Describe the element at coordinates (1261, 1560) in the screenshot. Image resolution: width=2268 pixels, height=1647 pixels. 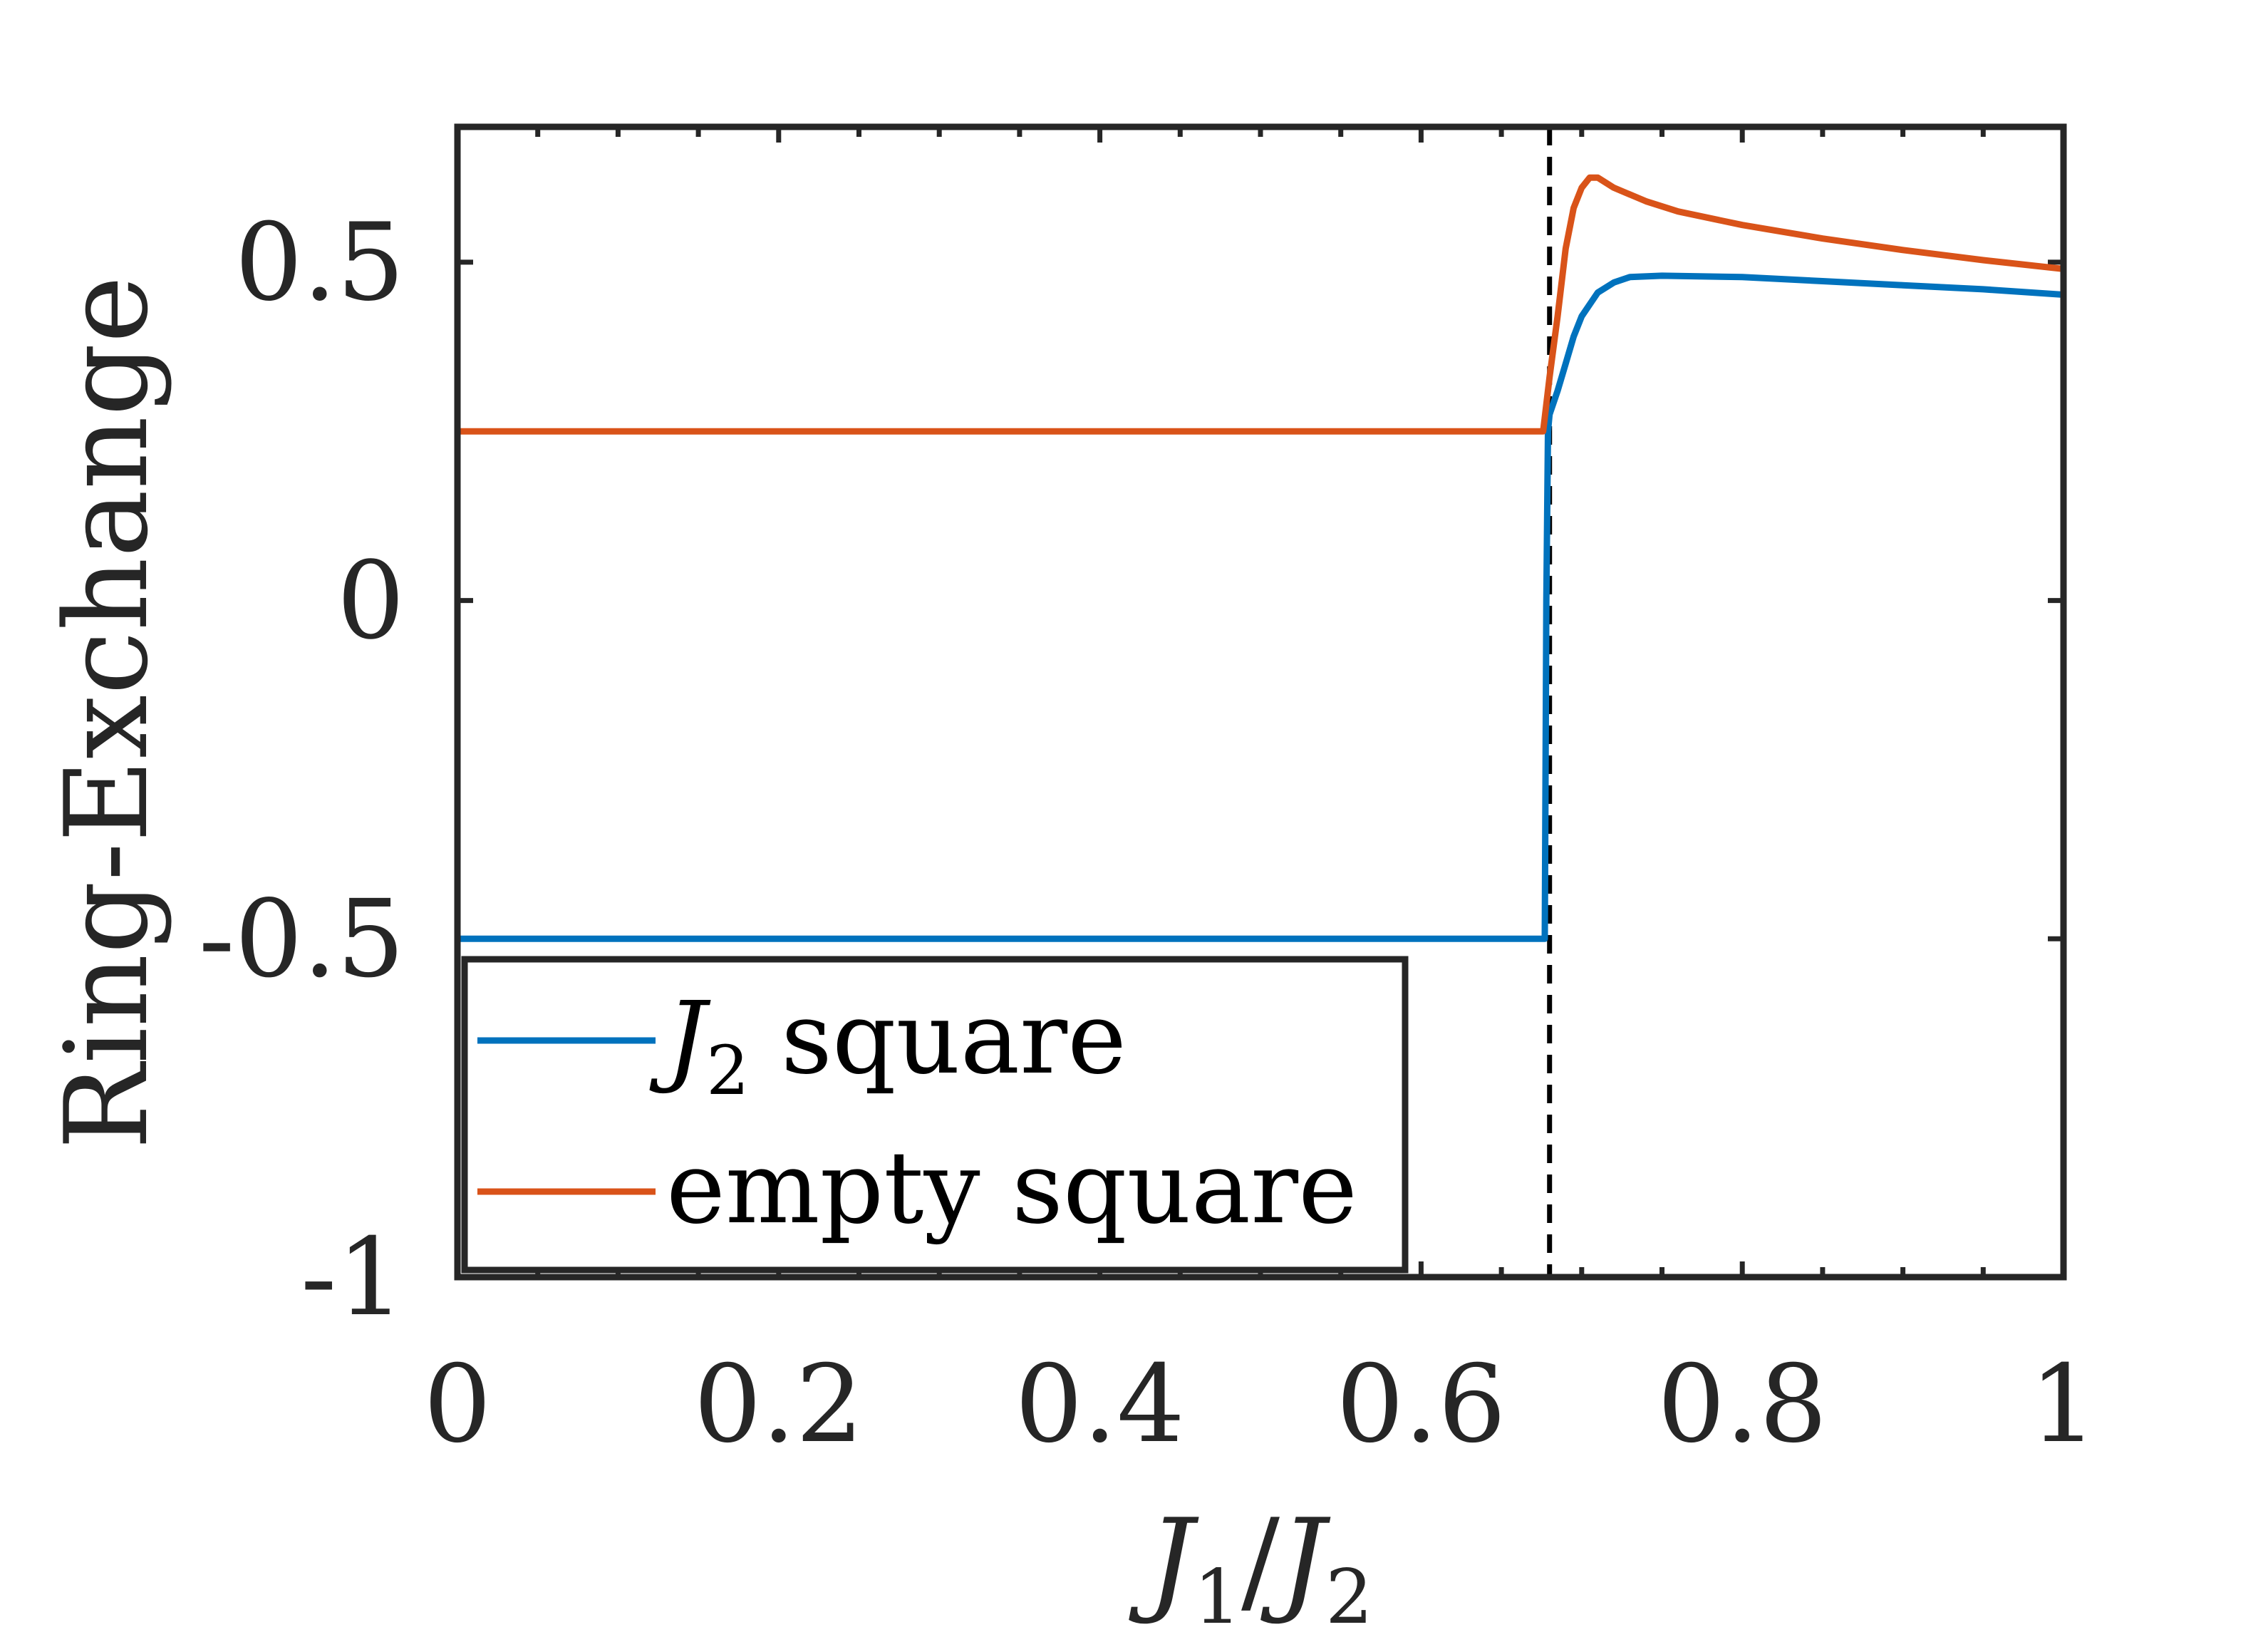
I see `x-label-slash: /` at that location.